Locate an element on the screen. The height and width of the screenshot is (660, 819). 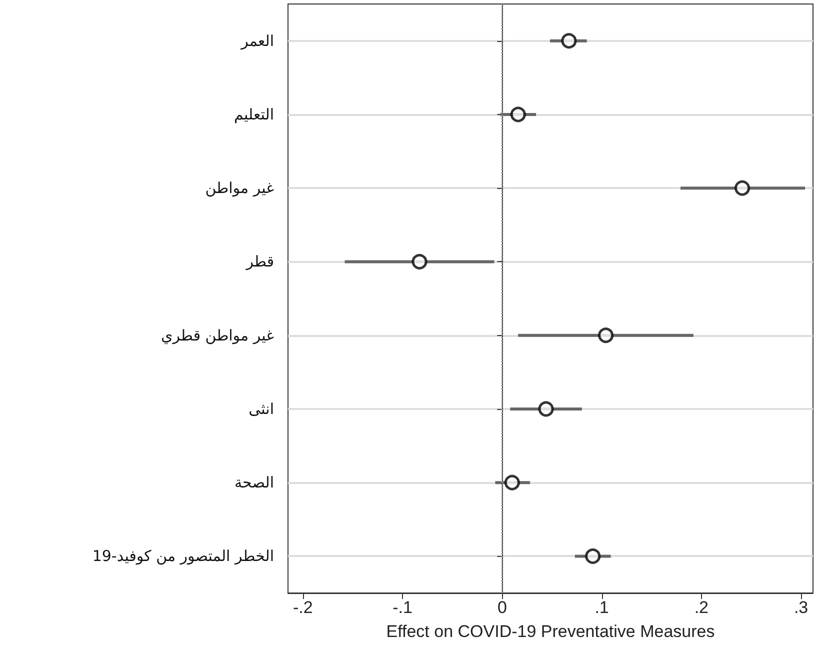
x-tick-label: 0 is located at coordinates (502, 607).